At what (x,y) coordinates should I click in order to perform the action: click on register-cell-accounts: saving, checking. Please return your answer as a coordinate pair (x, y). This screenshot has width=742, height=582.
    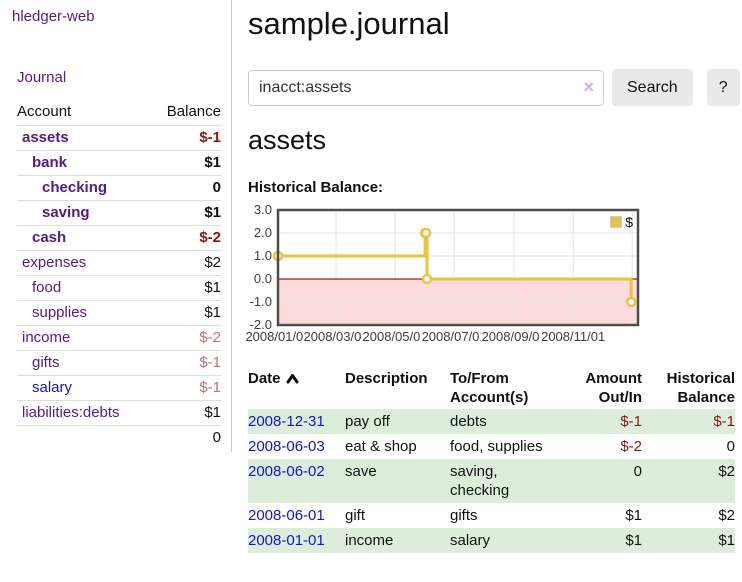
    Looking at the image, I should click on (480, 481).